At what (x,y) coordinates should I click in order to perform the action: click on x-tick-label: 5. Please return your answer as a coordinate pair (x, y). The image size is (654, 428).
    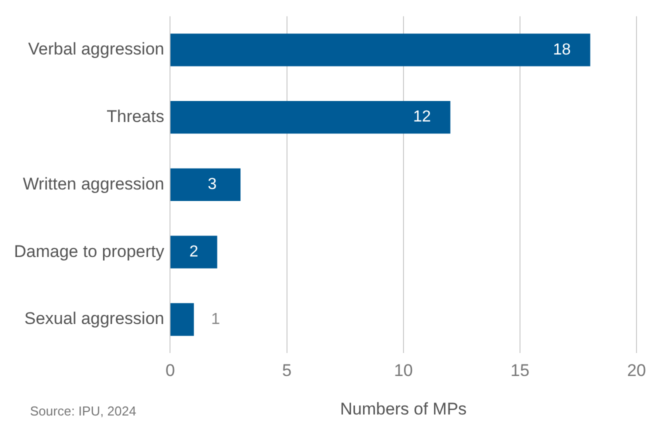
    Looking at the image, I should click on (287, 370).